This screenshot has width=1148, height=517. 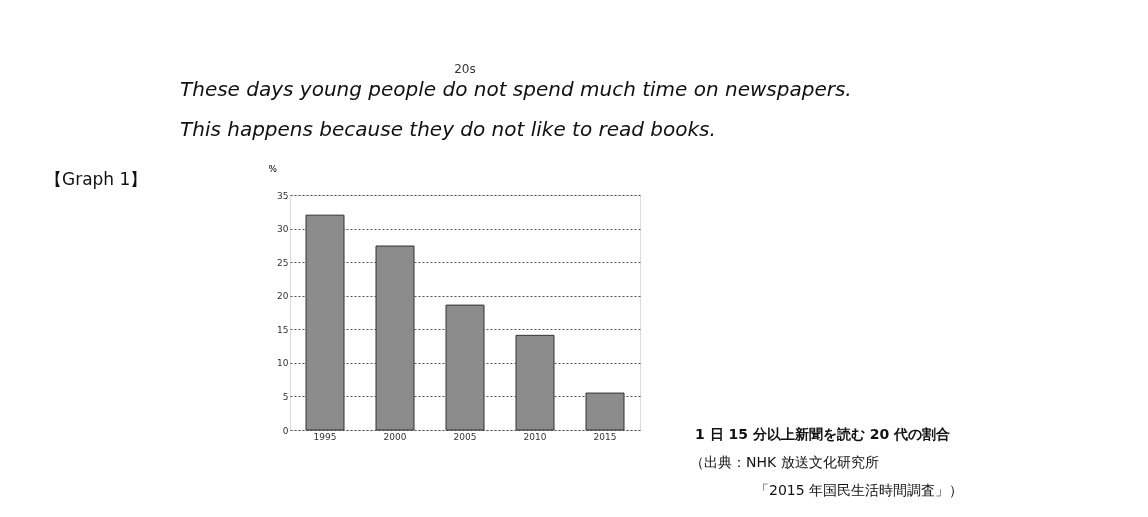 What do you see at coordinates (516, 89) in the screenshot?
I see `text: These days young people do not spend much time on newspapers.` at bounding box center [516, 89].